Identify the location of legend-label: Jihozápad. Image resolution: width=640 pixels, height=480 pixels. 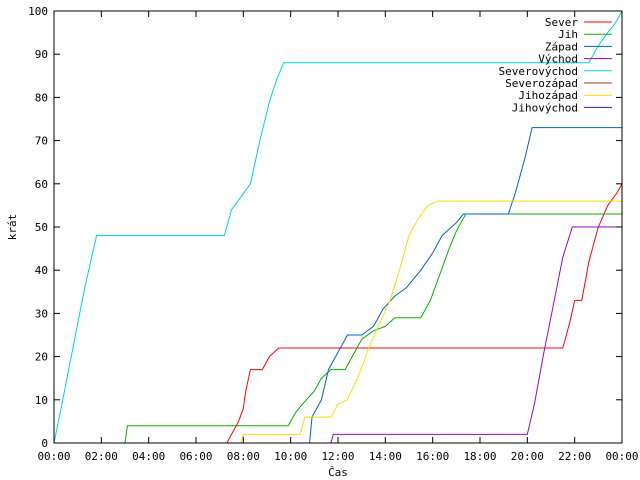
(548, 95).